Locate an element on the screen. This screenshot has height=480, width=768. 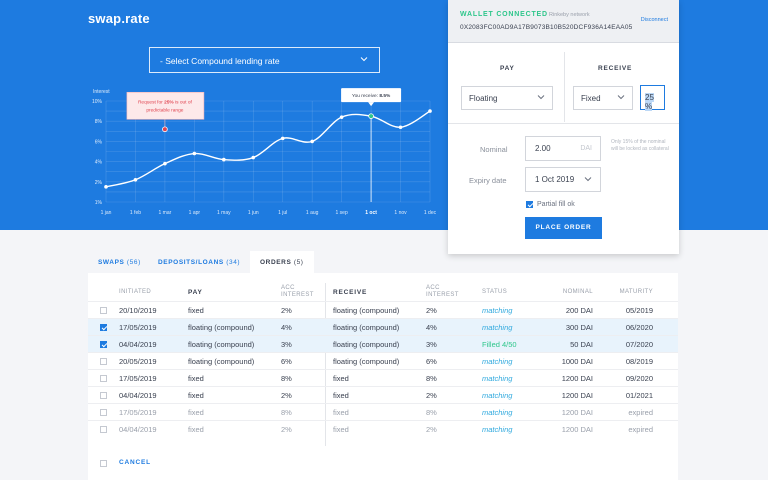
cell-pay-interest: 8% is located at coordinates (286, 412).